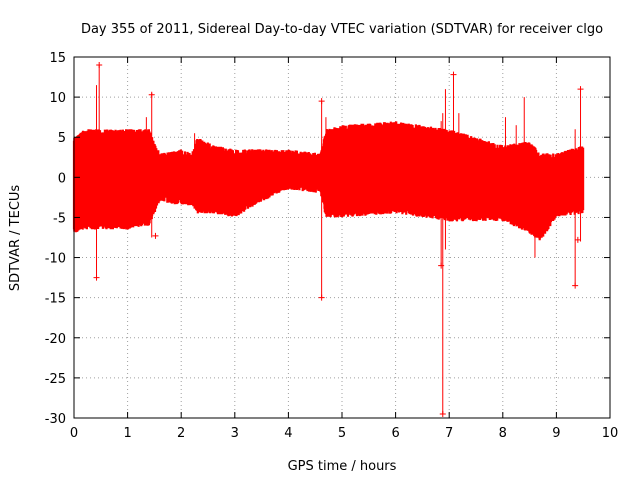  Describe the element at coordinates (62, 178) in the screenshot. I see `y-tick-label: 0` at that location.